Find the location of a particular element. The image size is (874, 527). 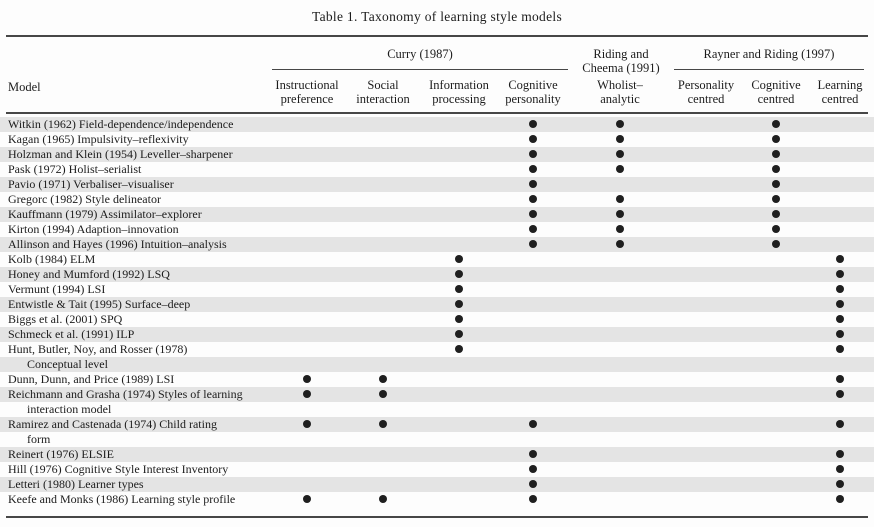

table-row: Schmeck et al. (1991) ILP is located at coordinates (437, 334).